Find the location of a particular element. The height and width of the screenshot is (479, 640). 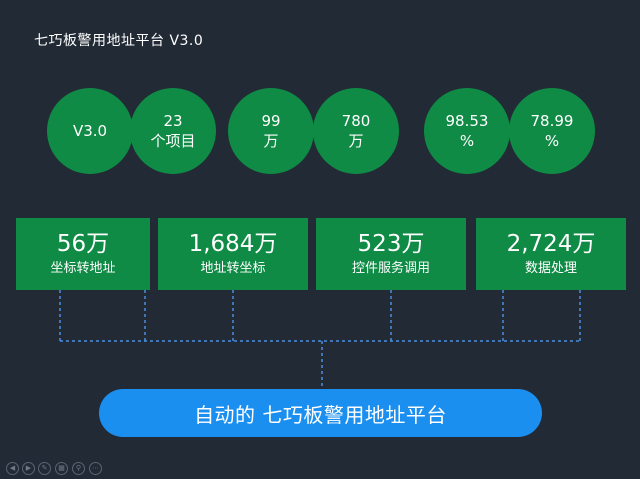

feature-box-data-processing: 2,724万 数据处理 is located at coordinates (551, 254).